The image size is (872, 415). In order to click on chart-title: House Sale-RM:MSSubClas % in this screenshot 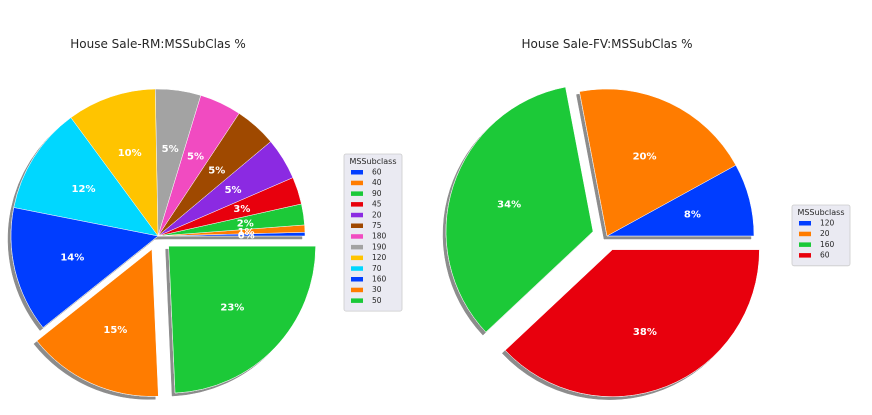, I will do `click(158, 44)`.